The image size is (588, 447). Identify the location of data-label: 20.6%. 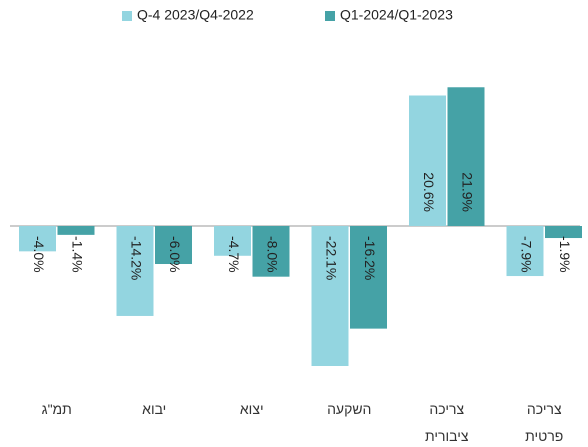
(429, 192).